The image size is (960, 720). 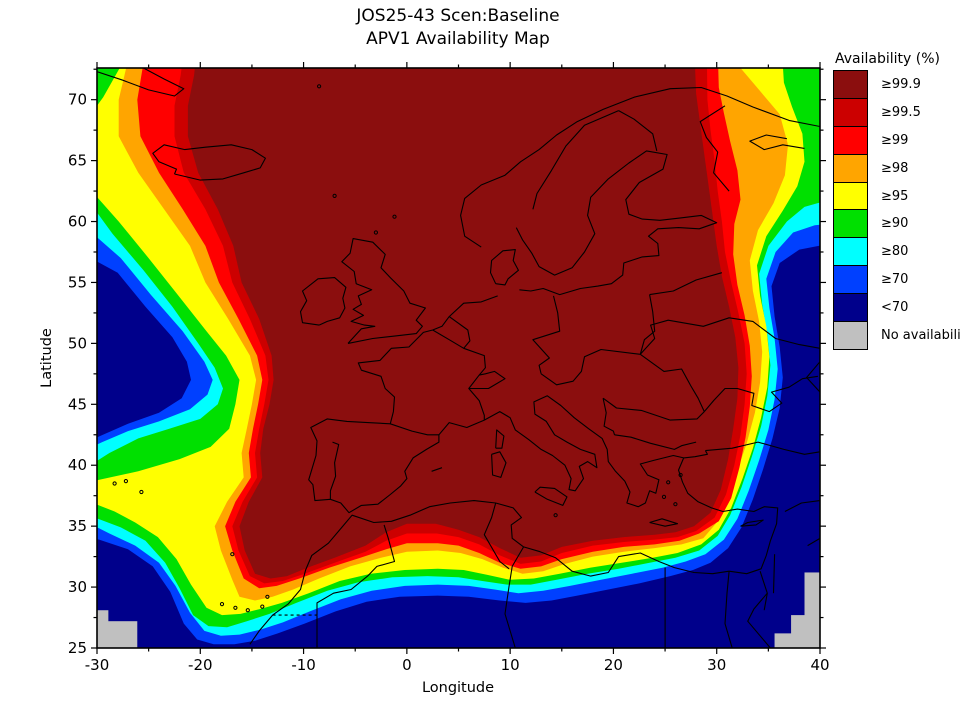 I want to click on legend-entry-5: ≥90, so click(x=896, y=224).